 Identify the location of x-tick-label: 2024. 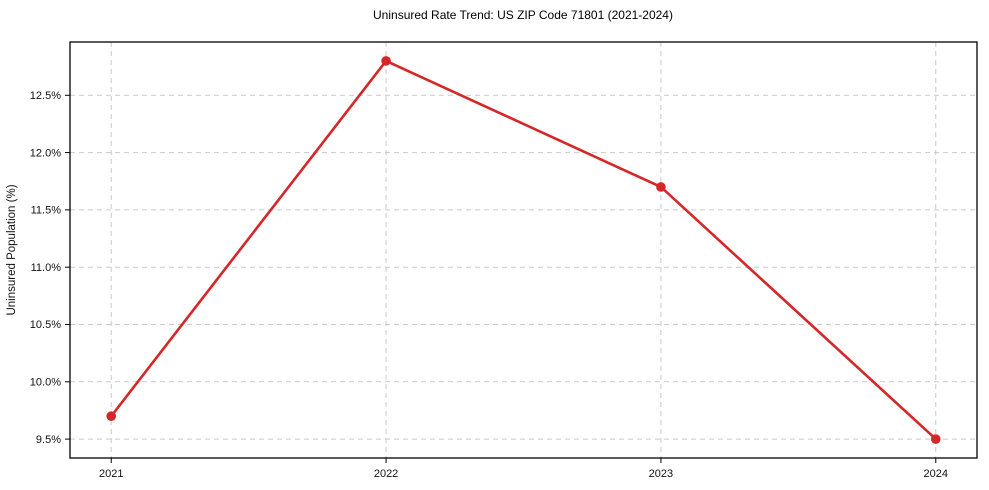
(936, 474).